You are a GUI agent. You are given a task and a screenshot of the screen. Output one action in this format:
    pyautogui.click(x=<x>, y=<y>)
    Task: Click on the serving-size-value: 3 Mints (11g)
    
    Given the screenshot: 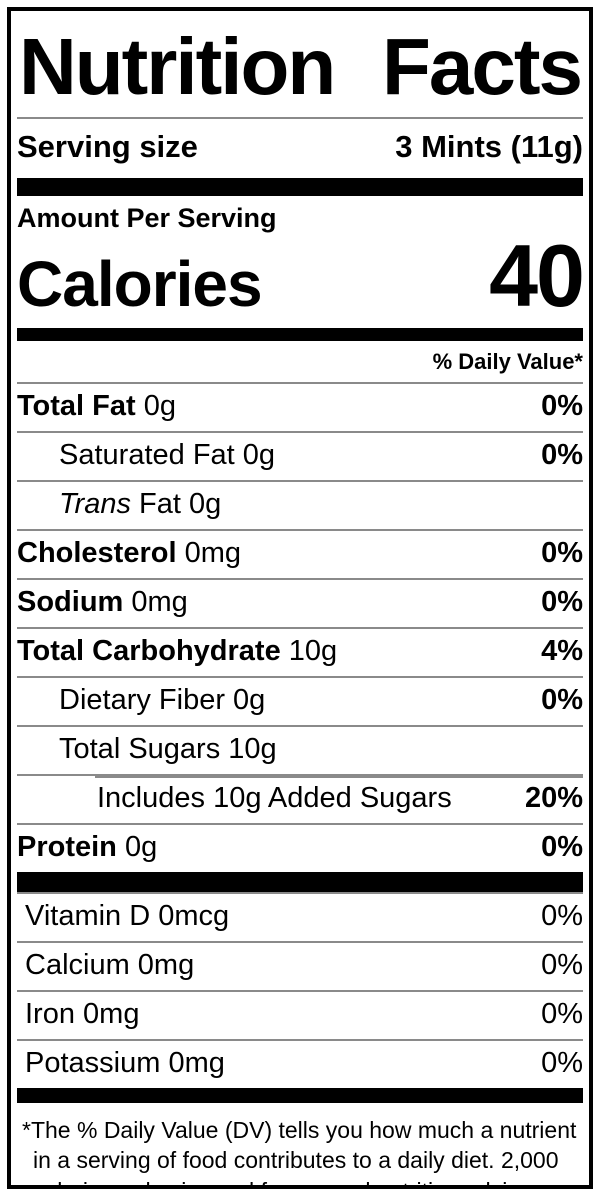 What is the action you would take?
    pyautogui.click(x=489, y=146)
    